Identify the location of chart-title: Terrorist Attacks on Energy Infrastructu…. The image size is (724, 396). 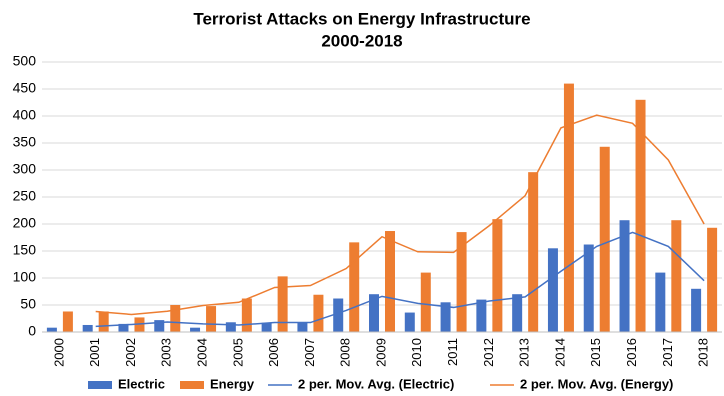
(361, 18).